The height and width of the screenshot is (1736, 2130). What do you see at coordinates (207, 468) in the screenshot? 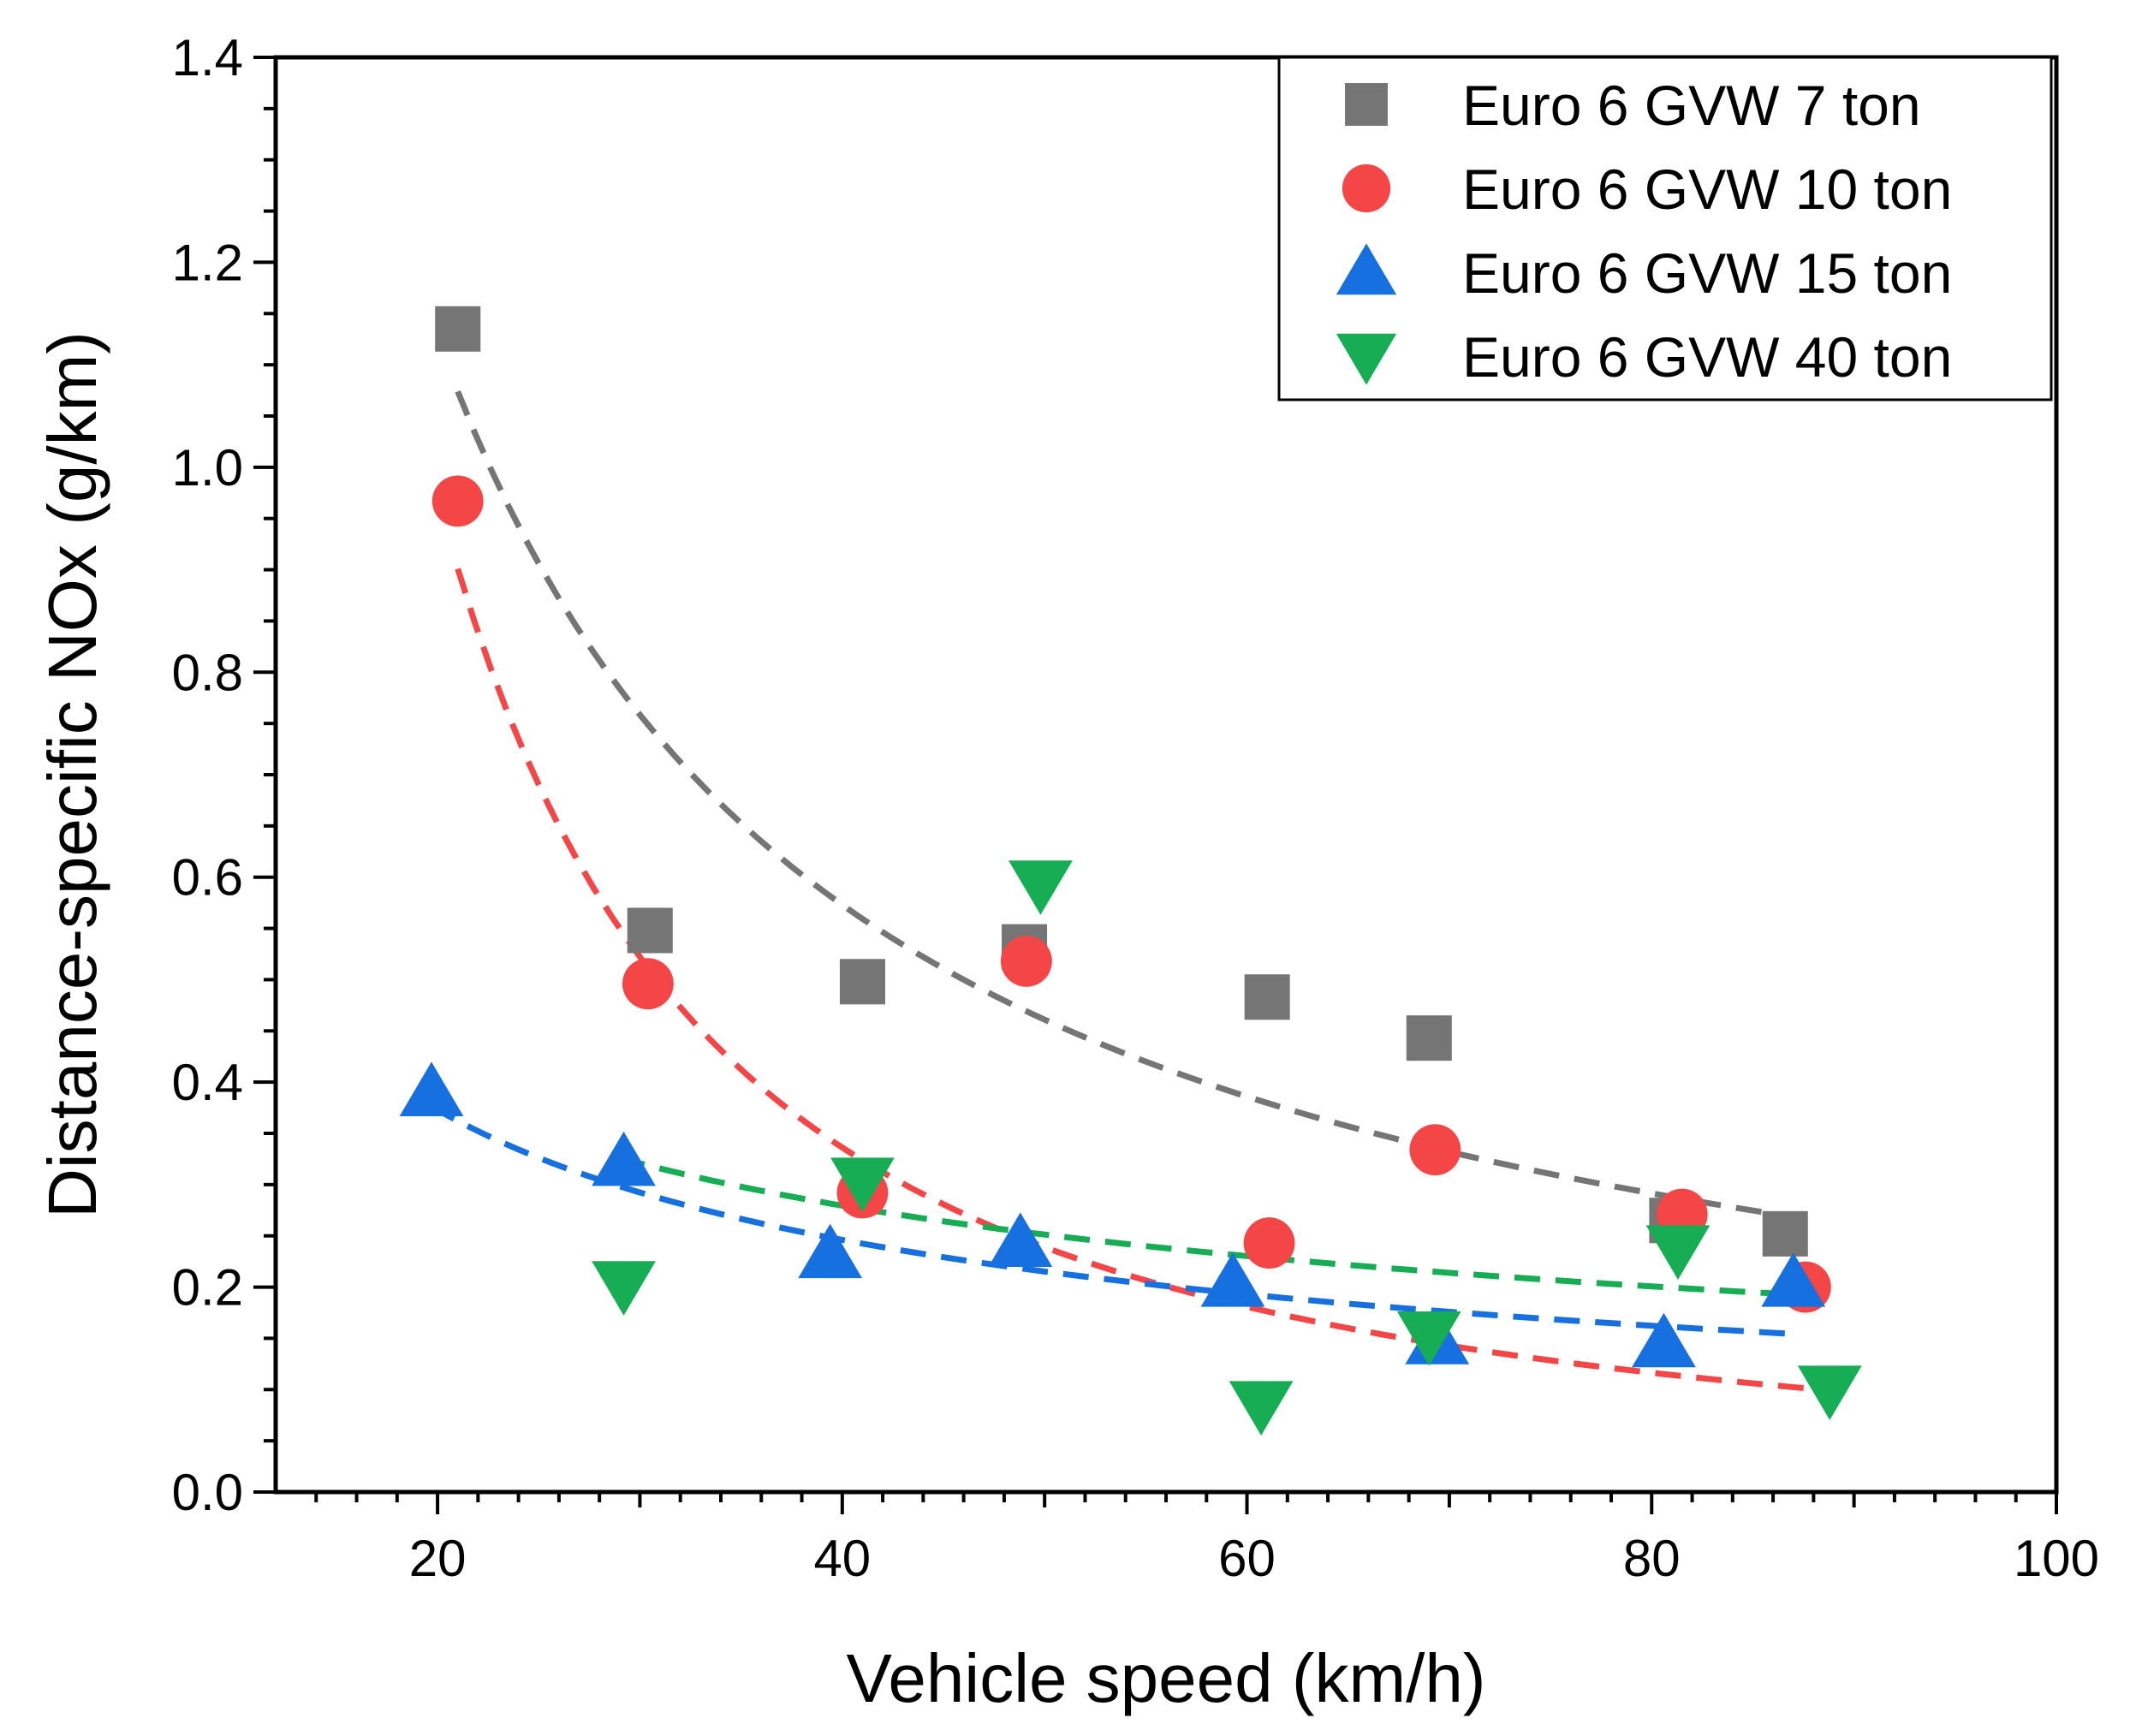
I see `y-tick-label: 1.0` at bounding box center [207, 468].